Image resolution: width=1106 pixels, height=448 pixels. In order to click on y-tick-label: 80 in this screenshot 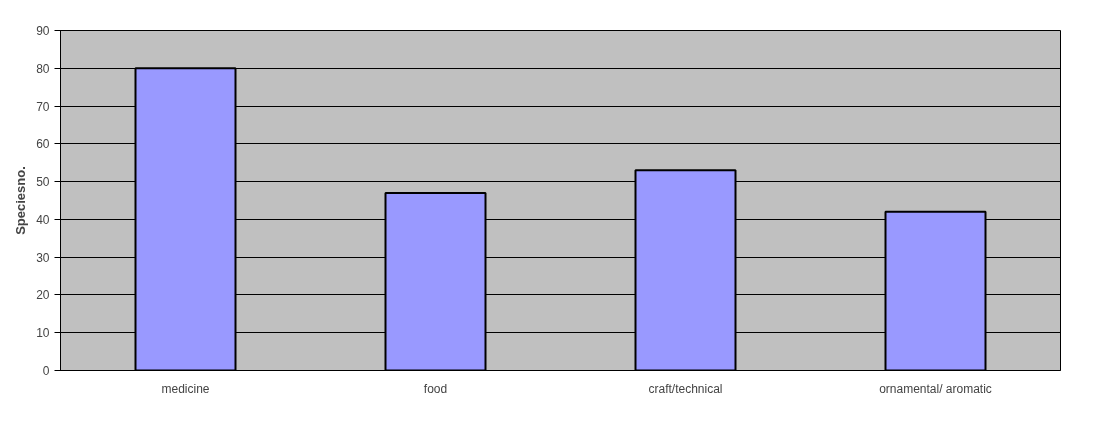, I will do `click(43, 68)`.